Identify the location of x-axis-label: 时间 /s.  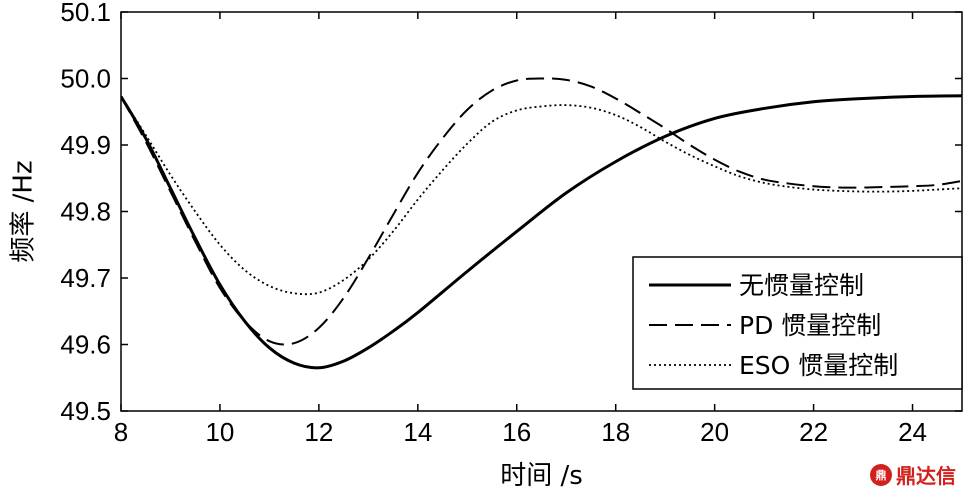
(541, 476).